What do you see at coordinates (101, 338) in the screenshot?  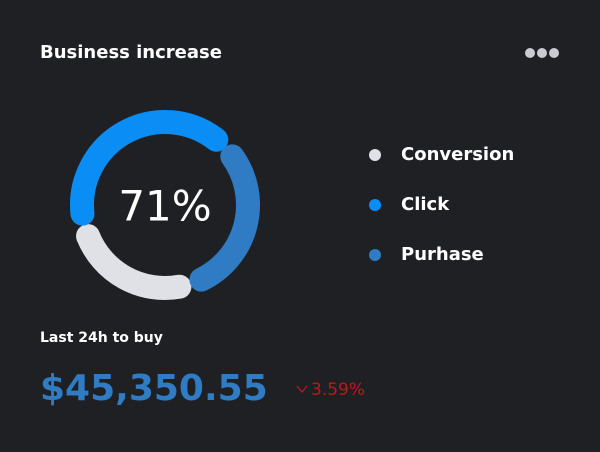 I see `subtitle: Last 24h to buy` at bounding box center [101, 338].